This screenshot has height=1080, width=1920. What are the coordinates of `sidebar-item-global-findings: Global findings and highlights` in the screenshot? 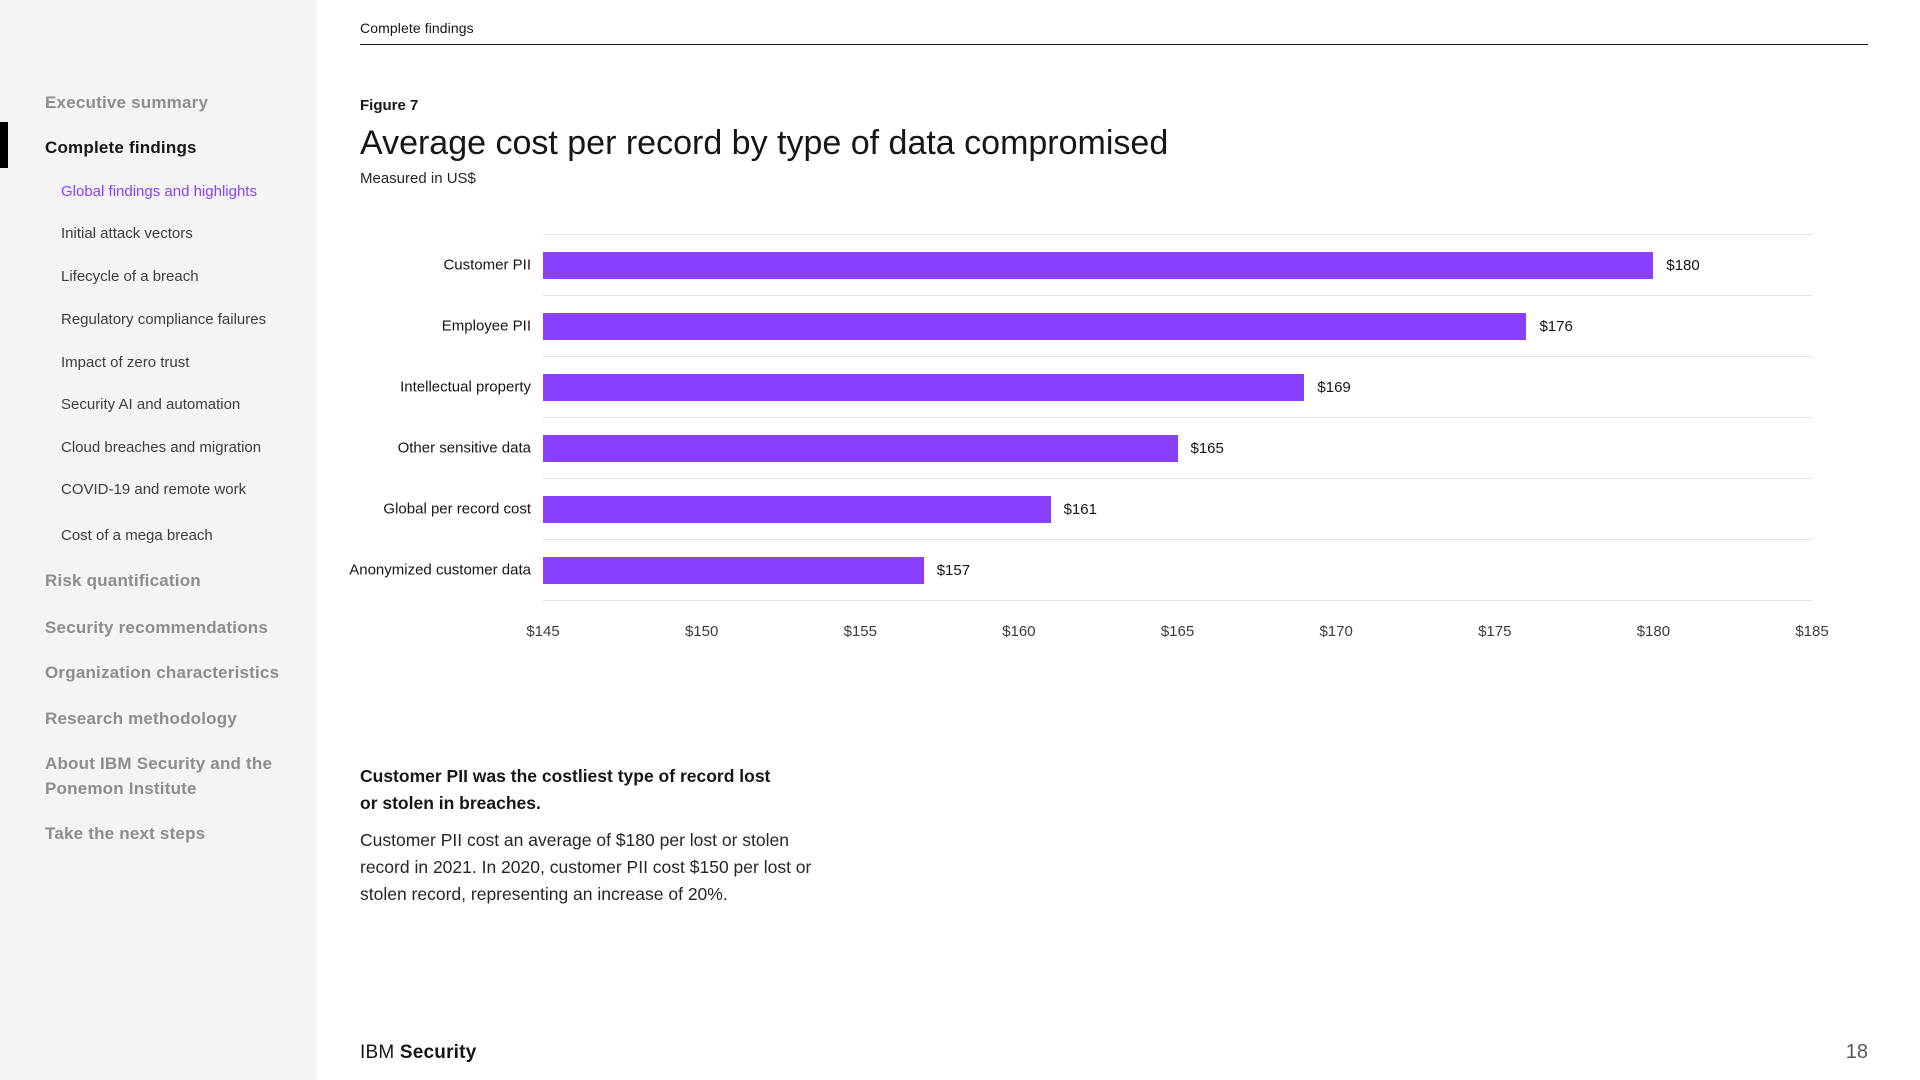 It's located at (159, 191).